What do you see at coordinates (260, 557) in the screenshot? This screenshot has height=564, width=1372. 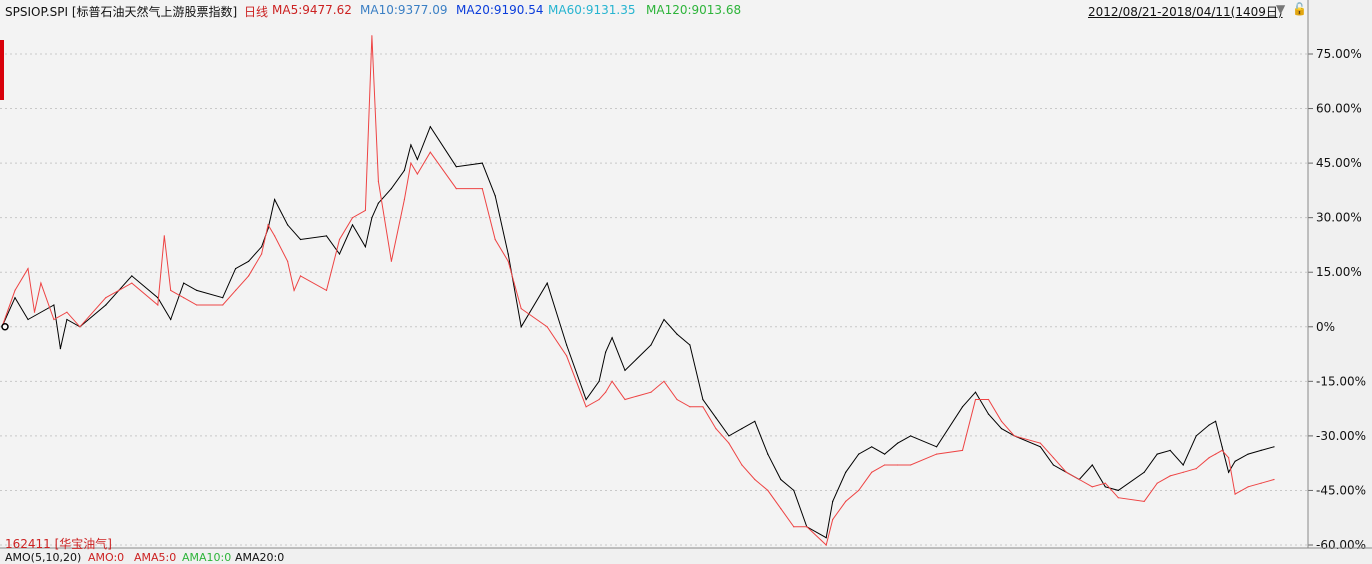 I see `ama20-value: AMA20:0` at bounding box center [260, 557].